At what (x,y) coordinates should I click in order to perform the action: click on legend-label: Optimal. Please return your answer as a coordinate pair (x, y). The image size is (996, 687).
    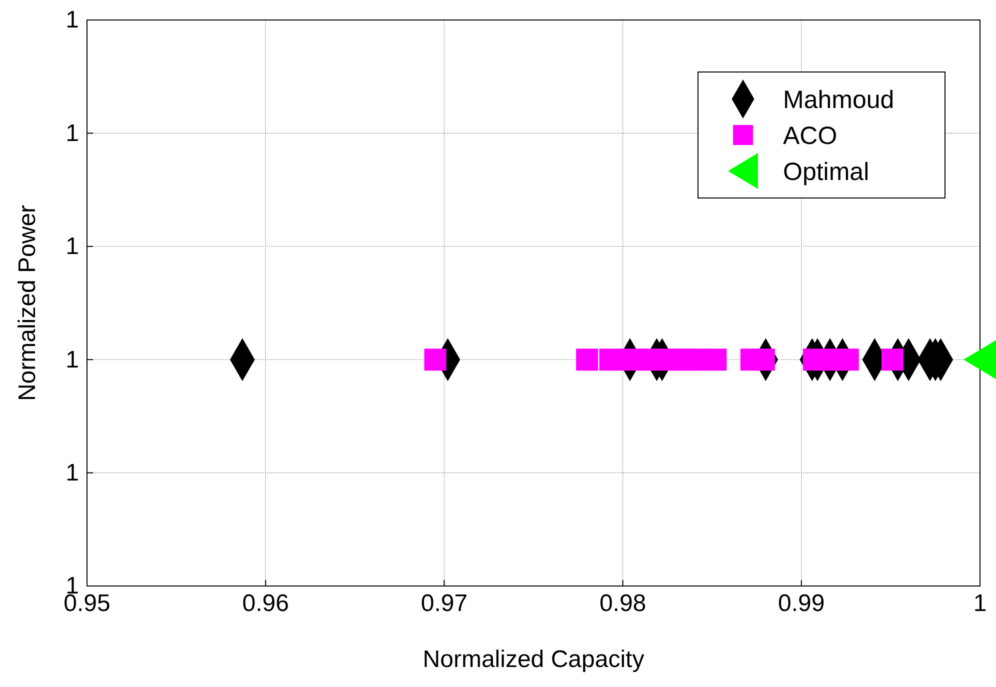
    Looking at the image, I should click on (826, 172).